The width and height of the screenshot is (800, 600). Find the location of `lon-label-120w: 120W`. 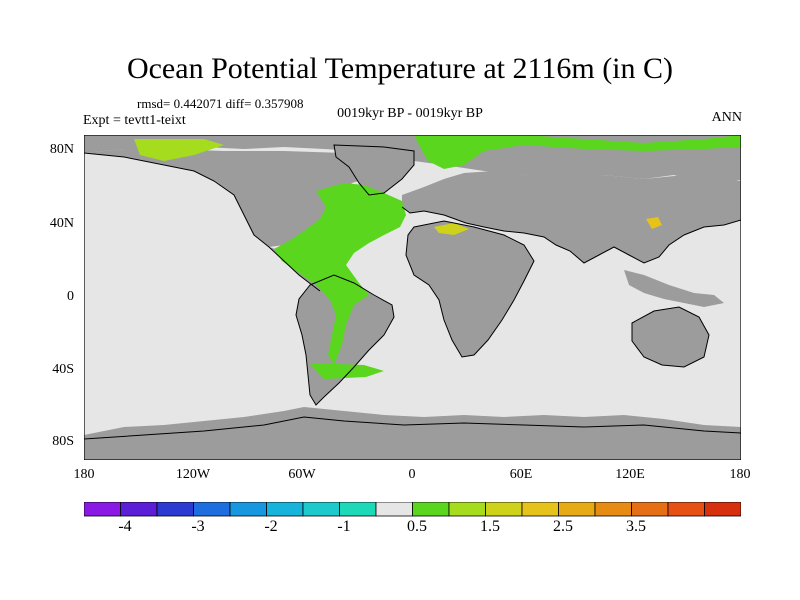

lon-label-120w: 120W is located at coordinates (193, 474).